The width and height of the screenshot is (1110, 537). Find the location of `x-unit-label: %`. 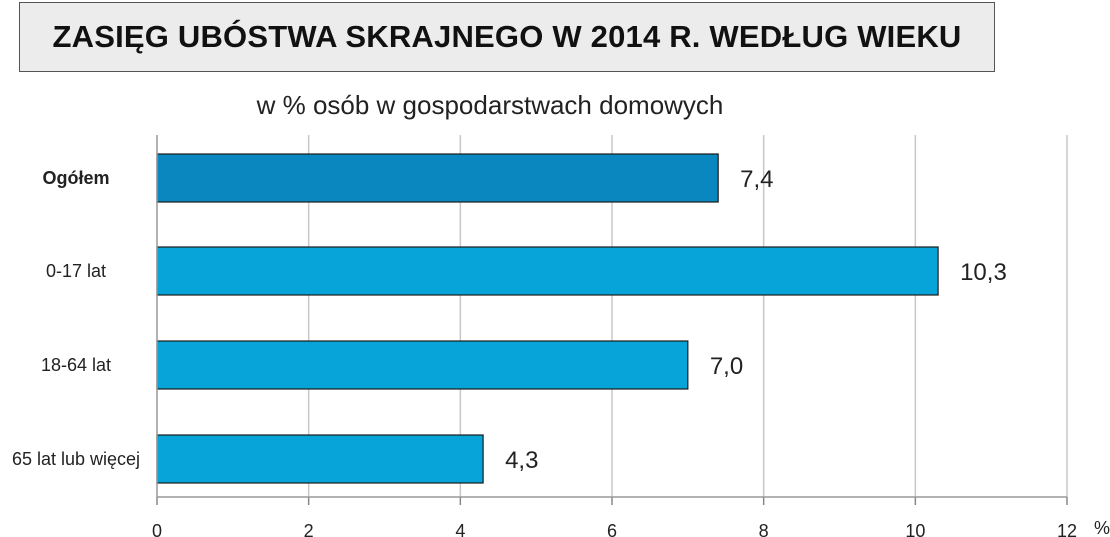

x-unit-label: % is located at coordinates (1102, 527).